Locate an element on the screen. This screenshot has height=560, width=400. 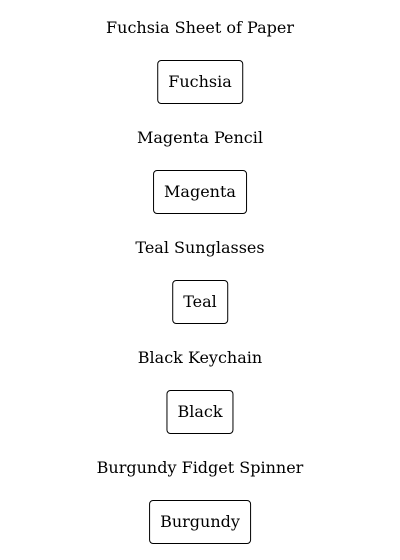
color-button-magenta: Magenta is located at coordinates (200, 192).